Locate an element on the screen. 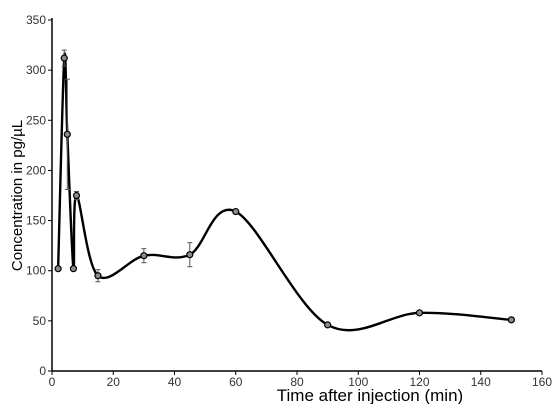 The height and width of the screenshot is (404, 552). y-tick-label: 200 is located at coordinates (36, 170).